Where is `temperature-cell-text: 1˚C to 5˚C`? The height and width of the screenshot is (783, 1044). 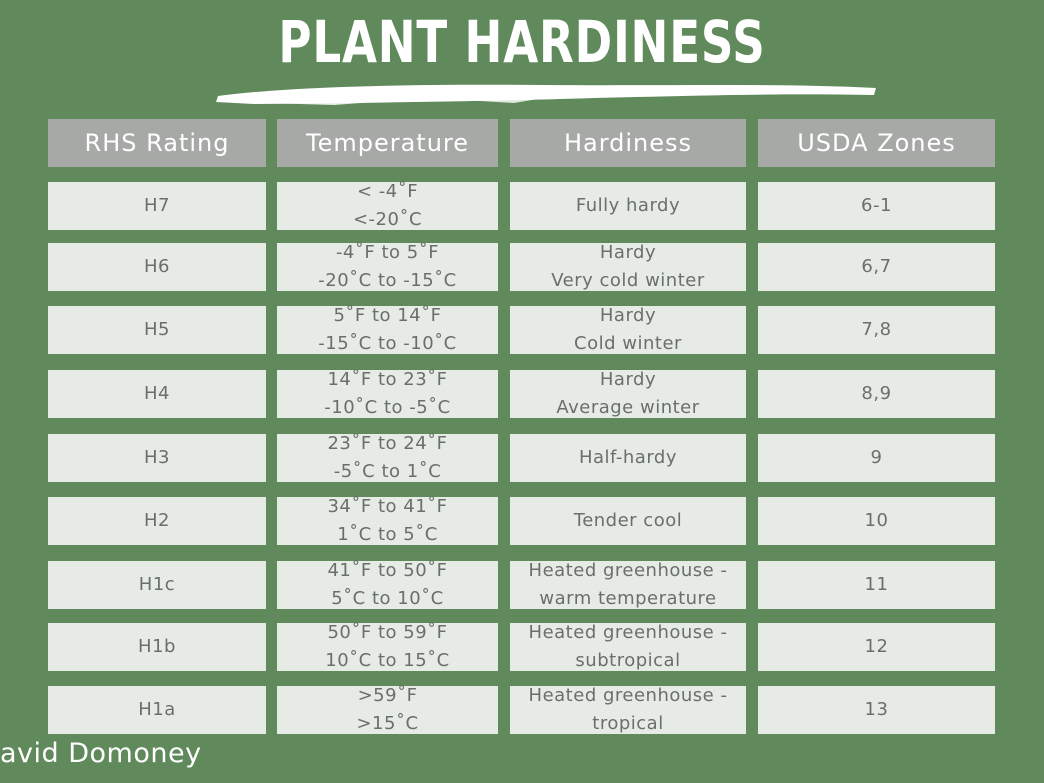 temperature-cell-text: 1˚C to 5˚C is located at coordinates (387, 534).